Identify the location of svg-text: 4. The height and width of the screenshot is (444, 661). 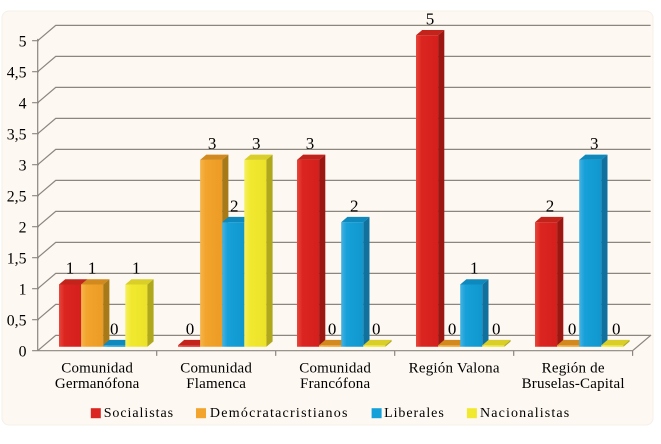
(23, 103).